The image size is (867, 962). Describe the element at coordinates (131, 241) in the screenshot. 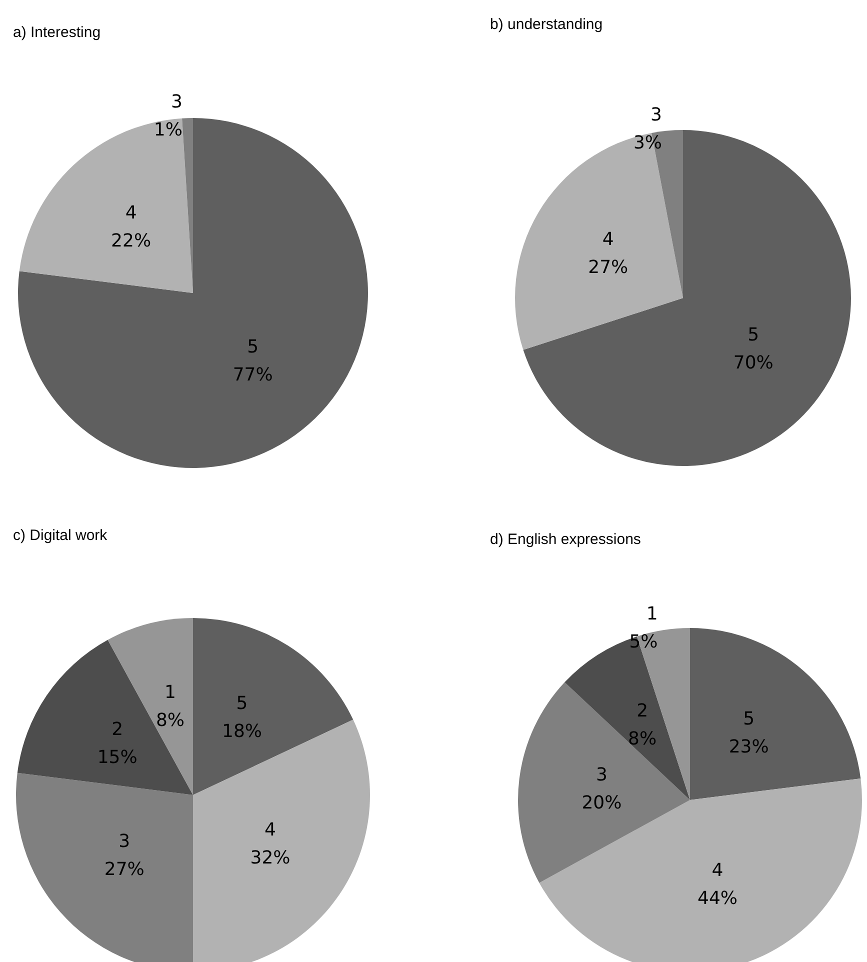

I see `data-label: 22%` at that location.